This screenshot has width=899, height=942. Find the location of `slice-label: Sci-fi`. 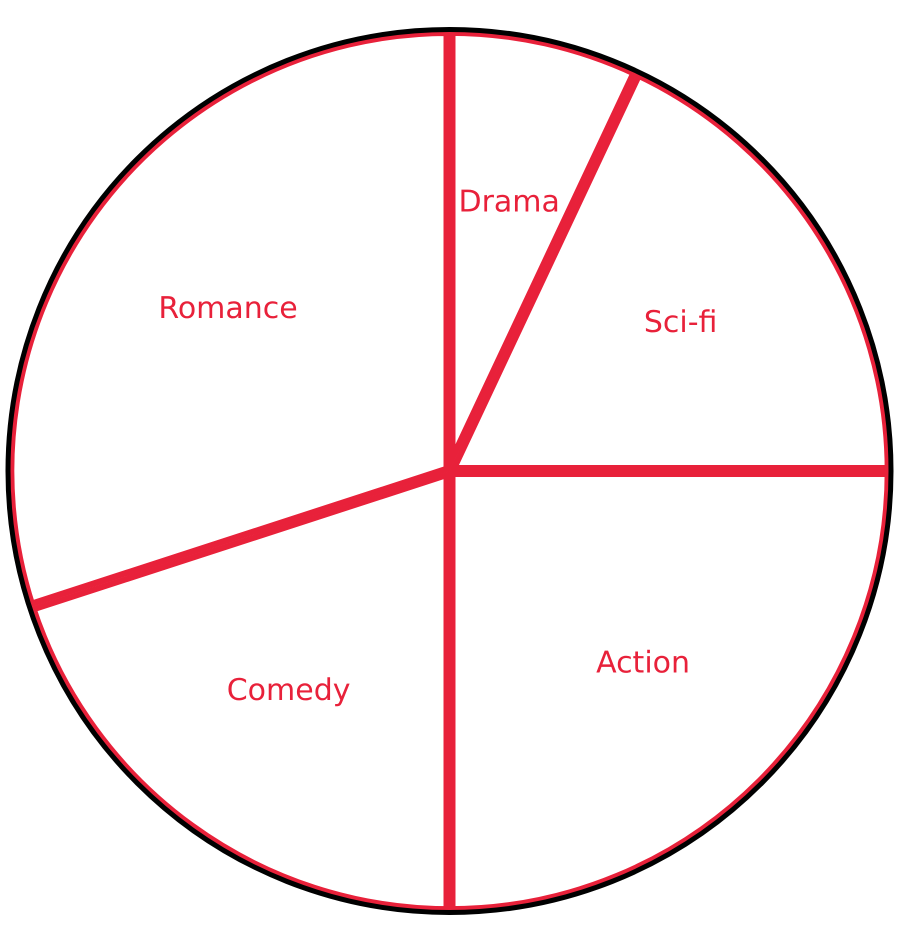

slice-label: Sci-fi is located at coordinates (681, 322).